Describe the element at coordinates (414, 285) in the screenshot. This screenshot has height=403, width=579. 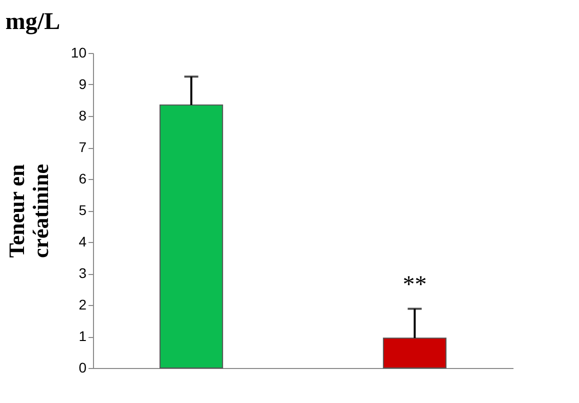
I see `annotation: **` at that location.